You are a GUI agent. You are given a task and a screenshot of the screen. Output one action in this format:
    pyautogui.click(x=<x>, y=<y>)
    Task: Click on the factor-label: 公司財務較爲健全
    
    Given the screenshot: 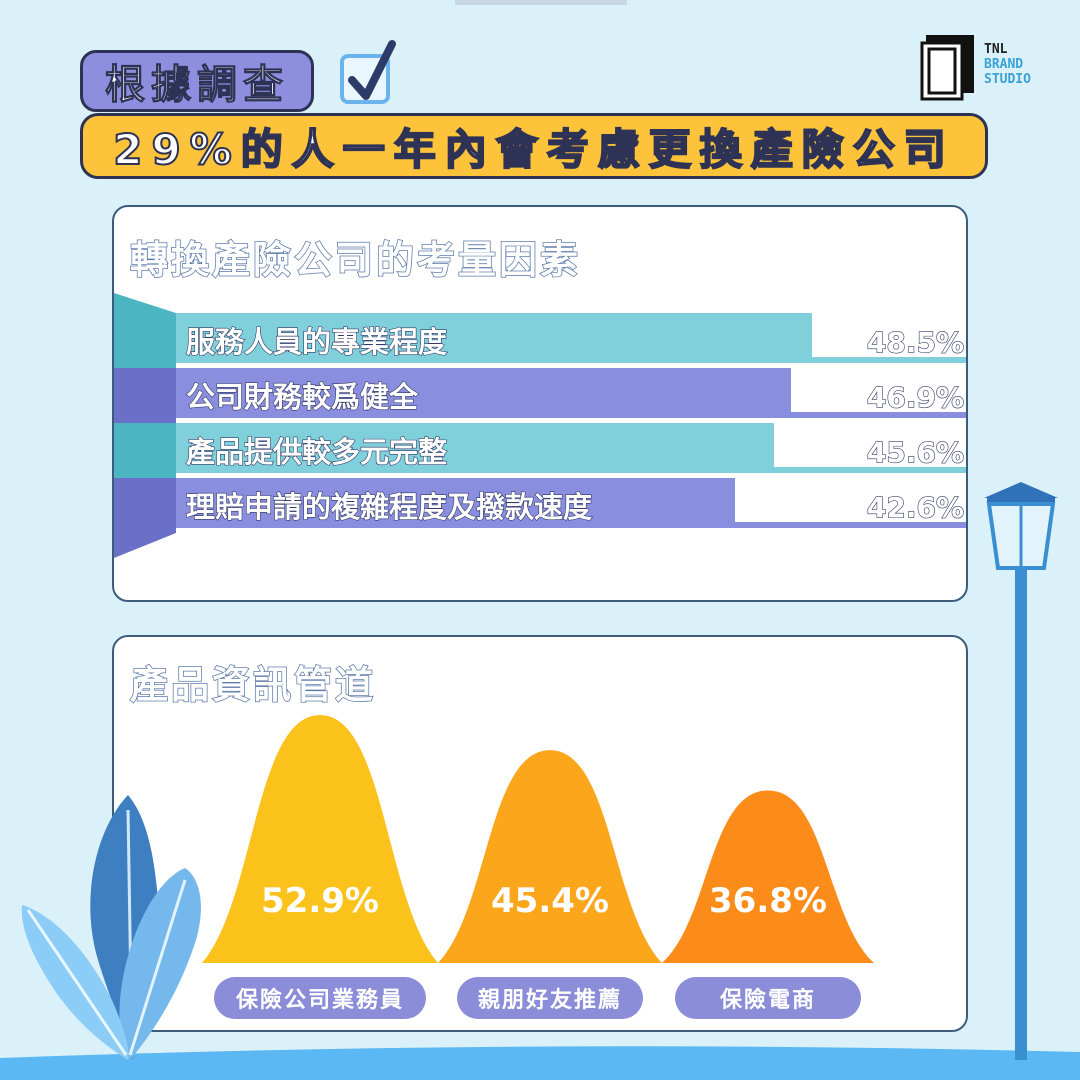 What is the action you would take?
    pyautogui.click(x=302, y=396)
    